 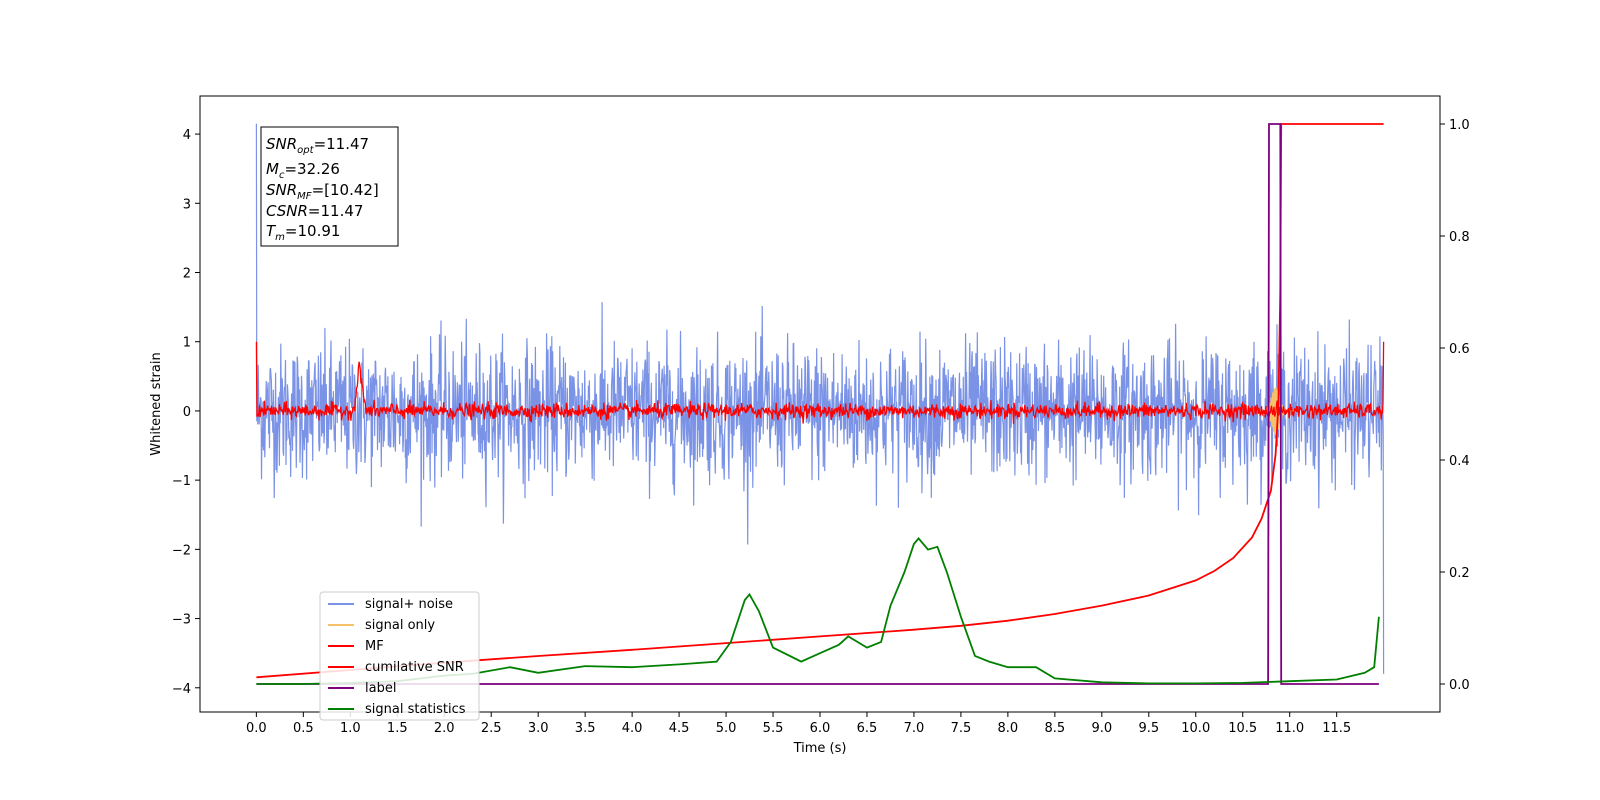 What do you see at coordinates (1195, 728) in the screenshot?
I see `x-tick-label: 10.0` at bounding box center [1195, 728].